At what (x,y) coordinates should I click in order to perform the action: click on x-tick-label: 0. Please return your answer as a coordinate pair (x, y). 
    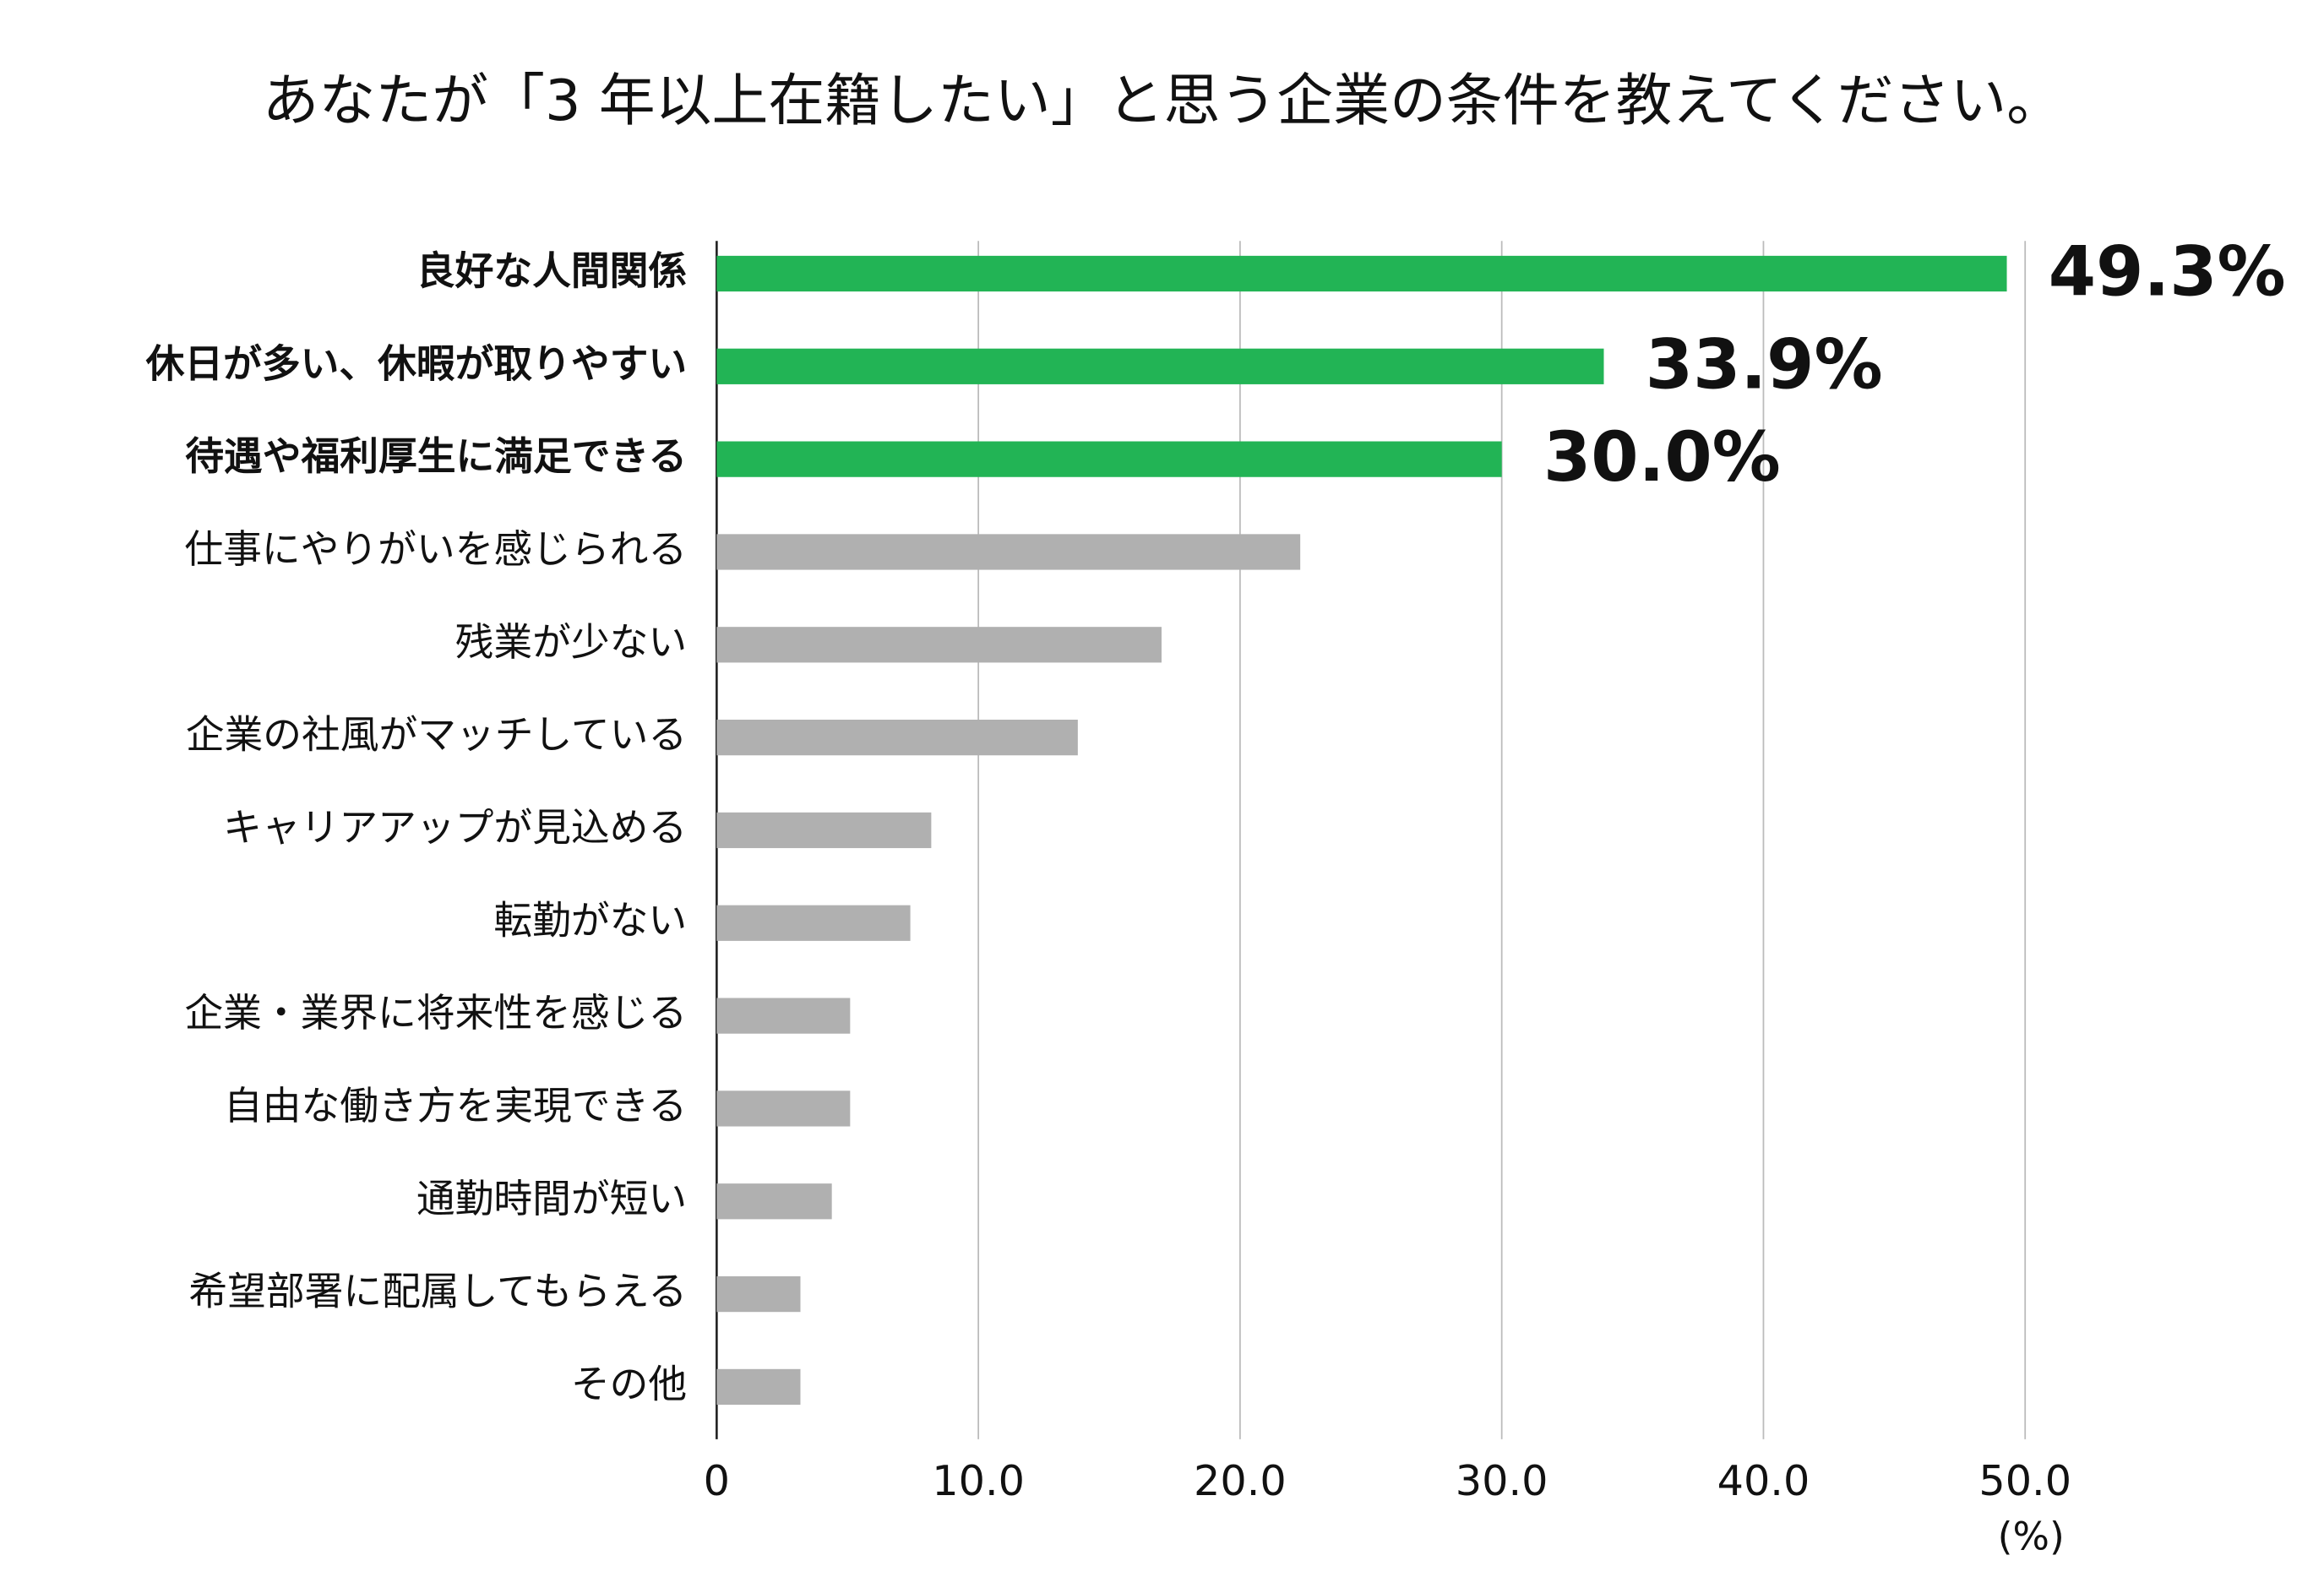
    Looking at the image, I should click on (717, 1480).